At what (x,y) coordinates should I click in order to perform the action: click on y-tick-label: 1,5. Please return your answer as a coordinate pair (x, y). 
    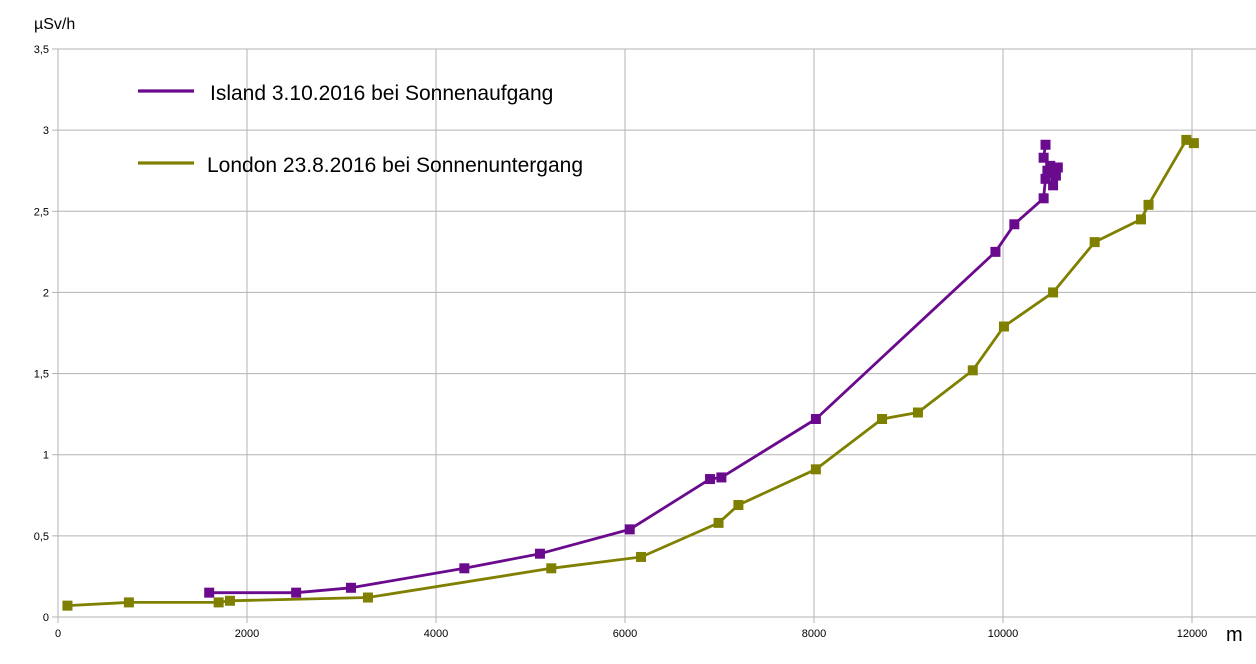
    Looking at the image, I should click on (41, 375).